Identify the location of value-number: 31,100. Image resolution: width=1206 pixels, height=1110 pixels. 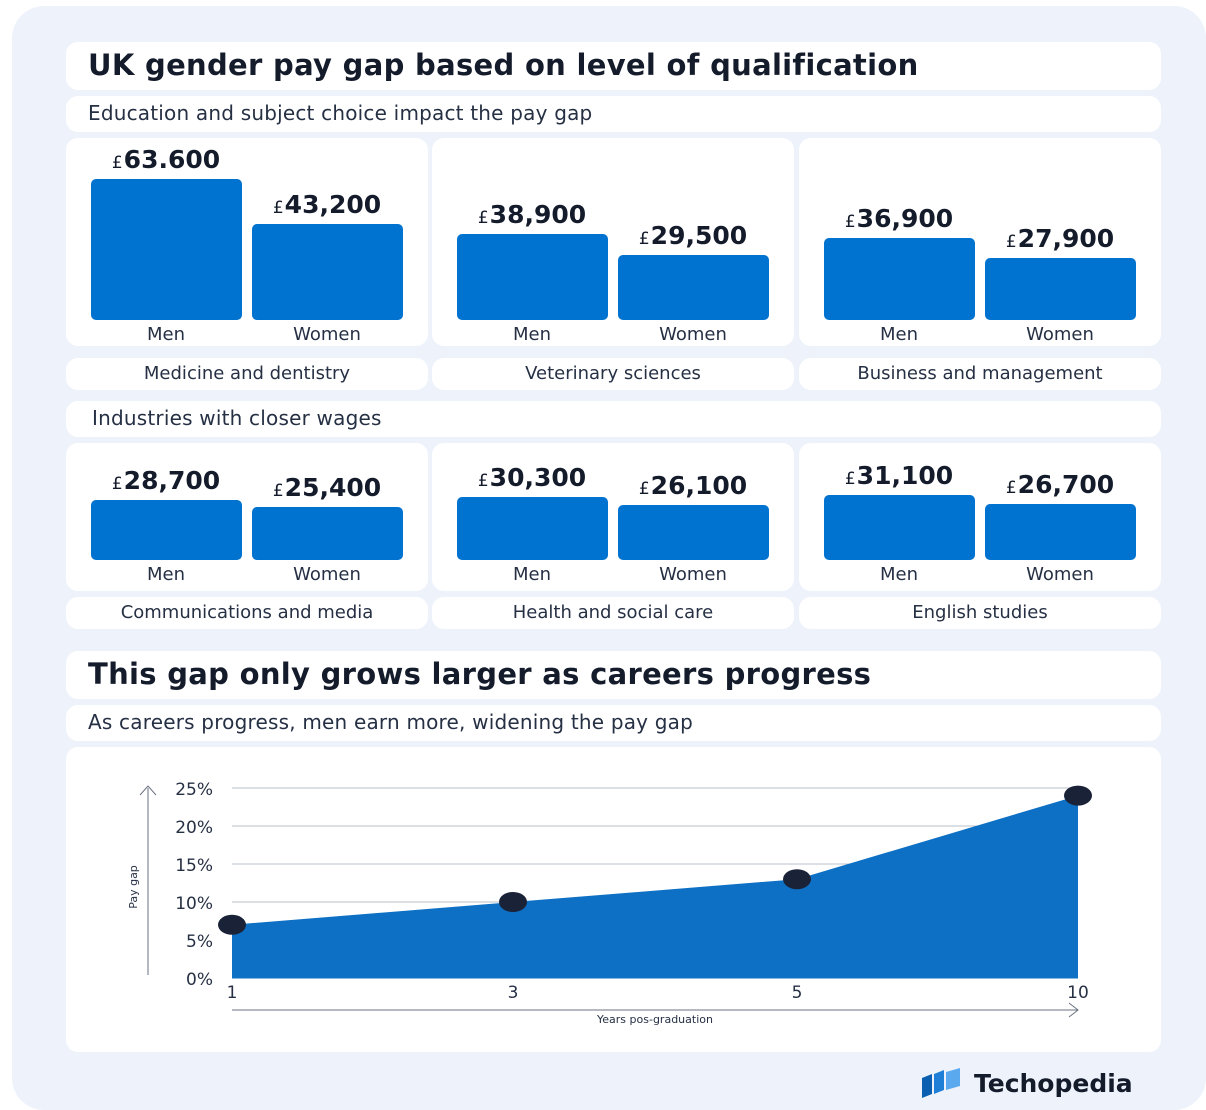
(905, 475).